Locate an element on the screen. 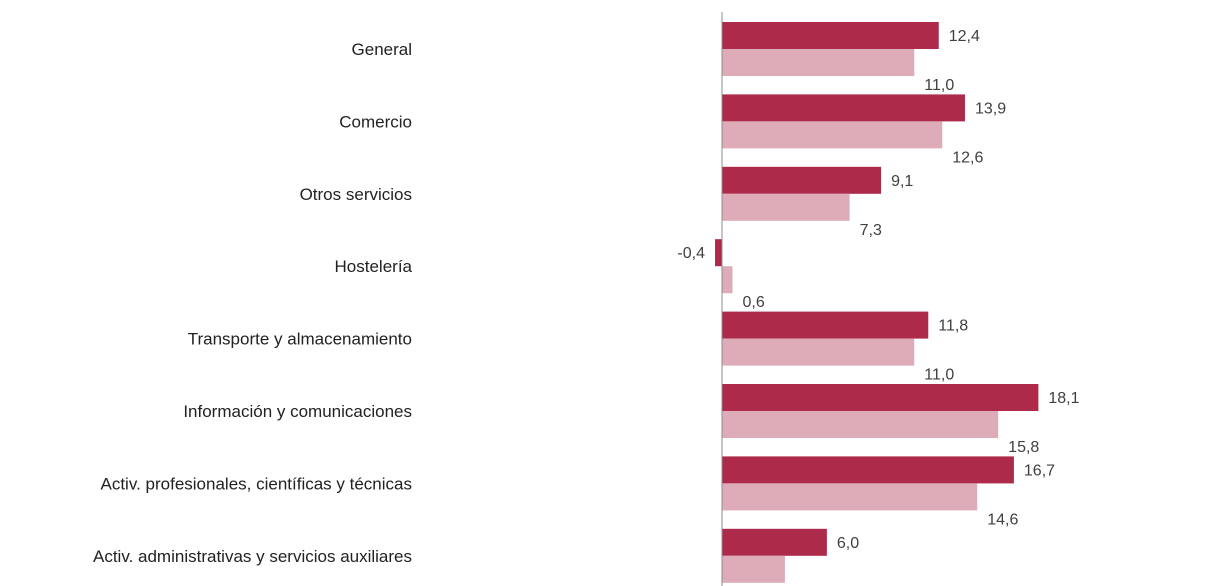 This screenshot has width=1232, height=586. data-label-series-2: 15,8 is located at coordinates (1023, 447).